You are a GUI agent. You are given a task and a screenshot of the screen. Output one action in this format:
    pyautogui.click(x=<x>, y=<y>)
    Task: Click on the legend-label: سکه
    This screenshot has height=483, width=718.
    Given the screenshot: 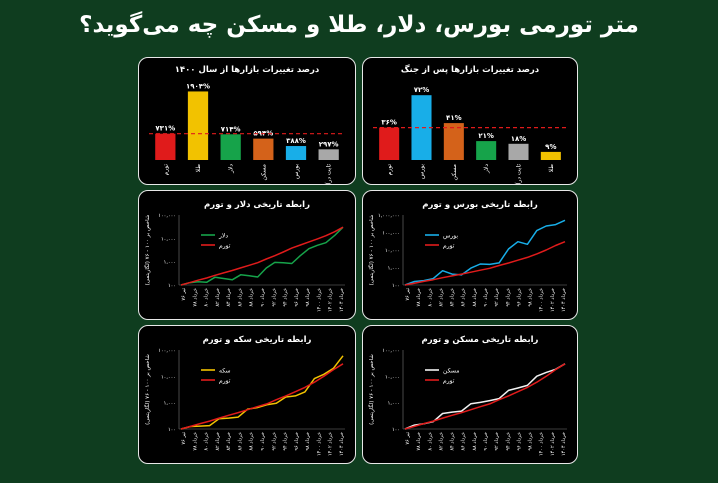 What is the action you would take?
    pyautogui.click(x=225, y=371)
    